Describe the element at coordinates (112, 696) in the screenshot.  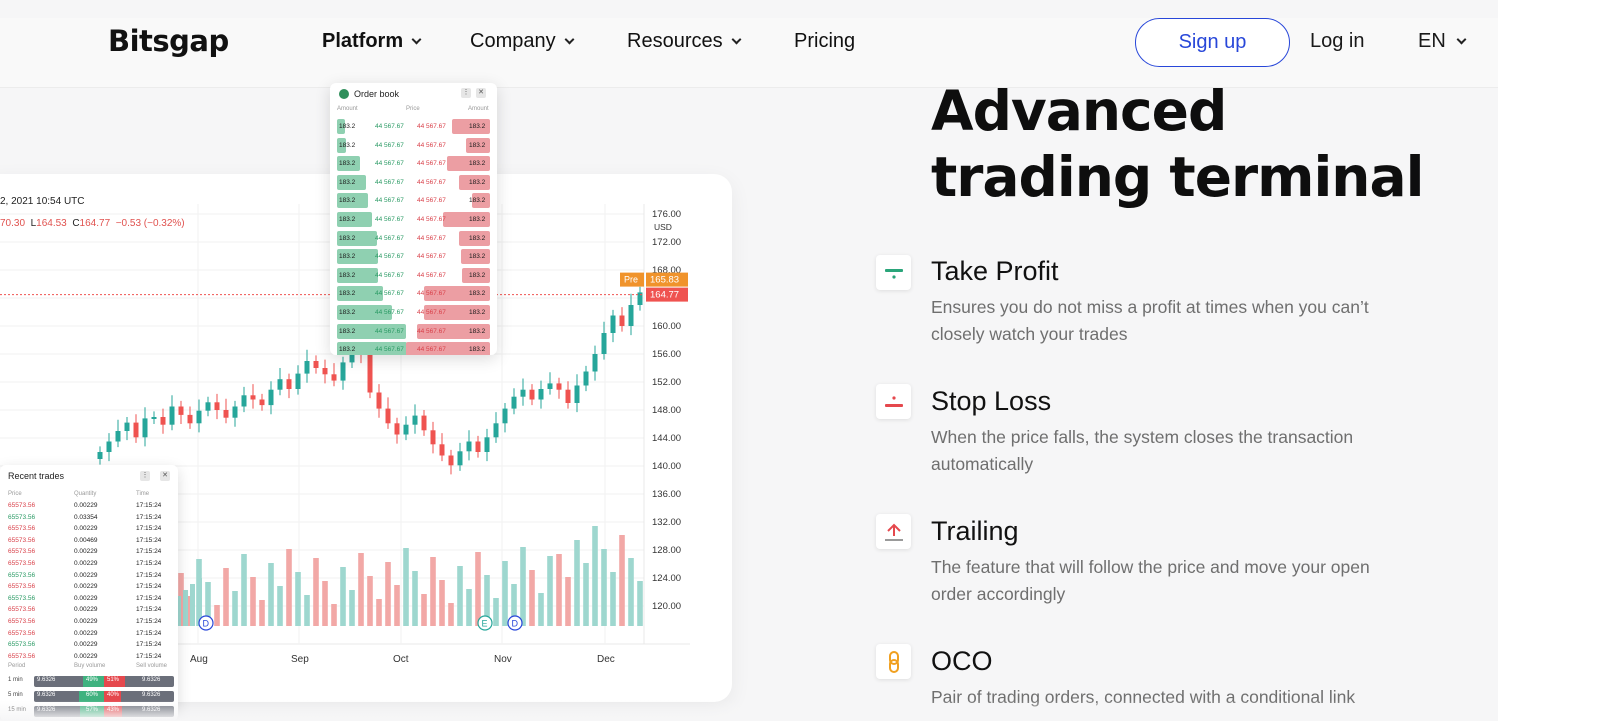
I see `sell-volume-fill` at that location.